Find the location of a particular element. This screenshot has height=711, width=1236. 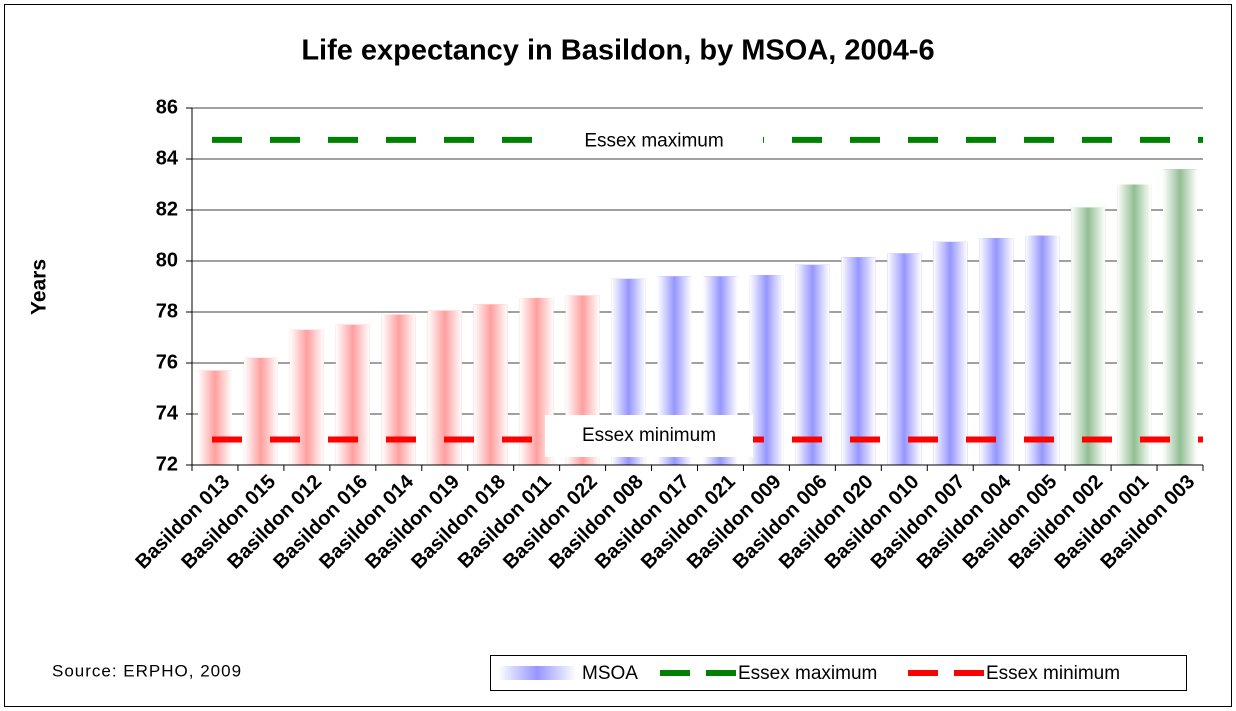

legend-label: MSOA is located at coordinates (610, 673).